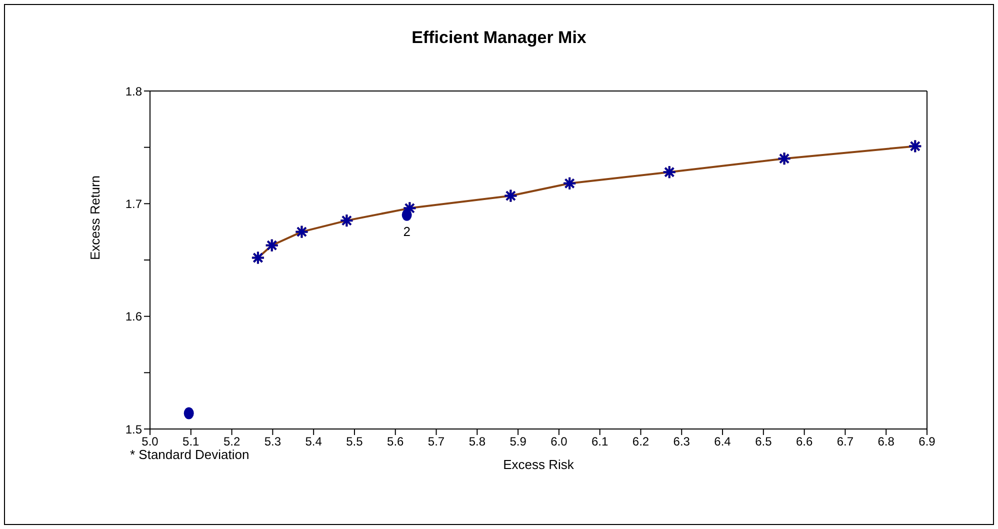  Describe the element at coordinates (477, 441) in the screenshot. I see `x-tick-label: 5.8` at that location.